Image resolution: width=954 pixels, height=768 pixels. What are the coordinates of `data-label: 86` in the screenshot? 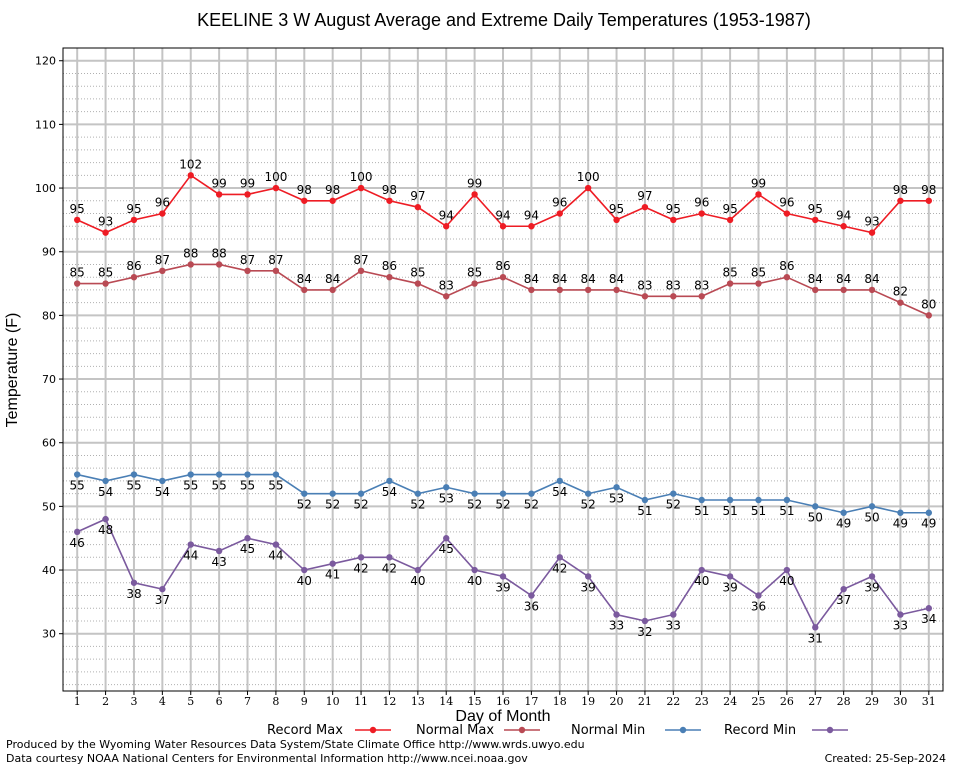 It's located at (389, 266).